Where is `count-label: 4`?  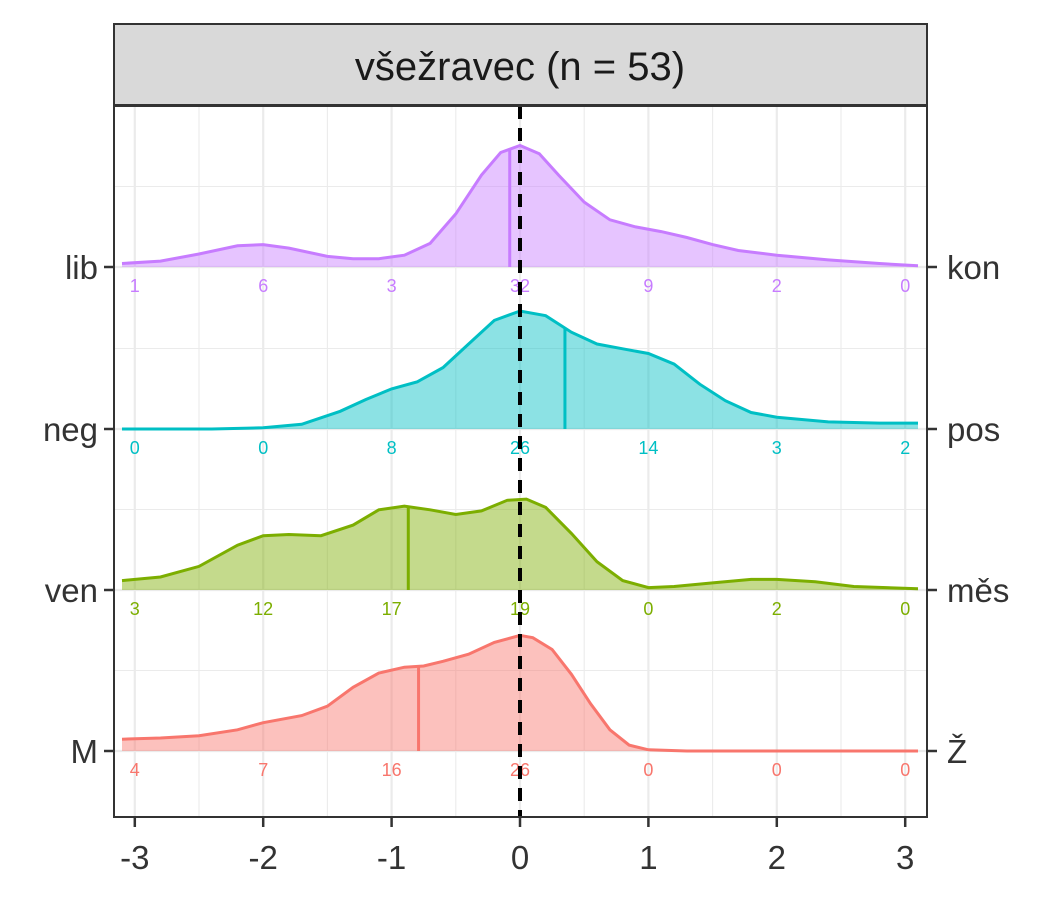 count-label: 4 is located at coordinates (135, 770).